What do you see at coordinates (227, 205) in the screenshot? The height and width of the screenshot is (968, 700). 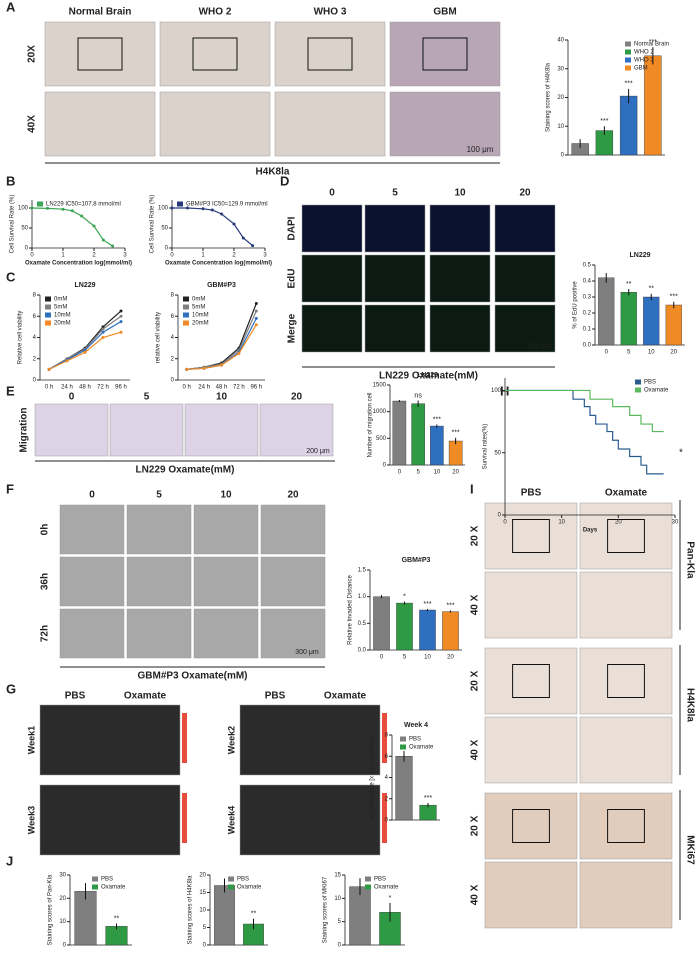 I see `legend-label: GBM#P3 IC50=129.9 mmol/ml` at bounding box center [227, 205].